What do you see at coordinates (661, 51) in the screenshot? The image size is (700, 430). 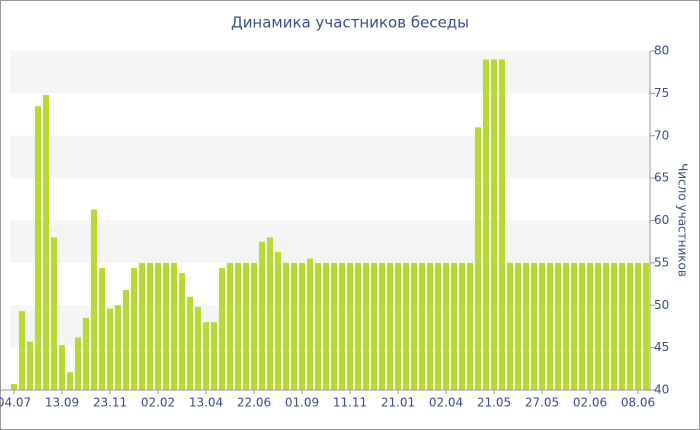 I see `y-tick-label: 80` at bounding box center [661, 51].